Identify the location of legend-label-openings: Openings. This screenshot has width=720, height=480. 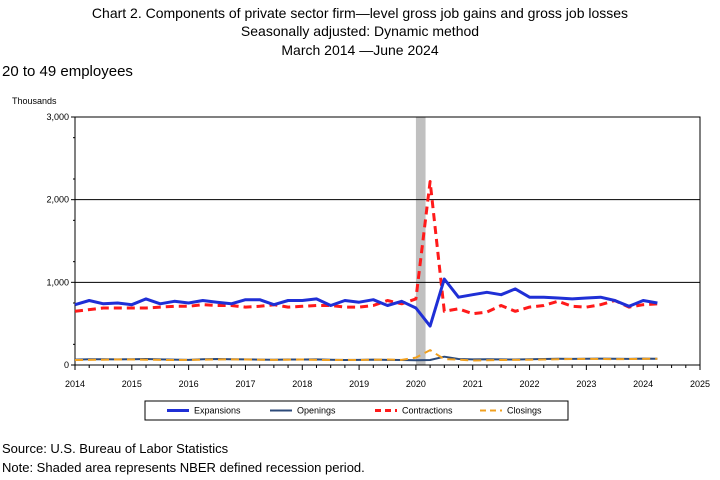
(316, 411).